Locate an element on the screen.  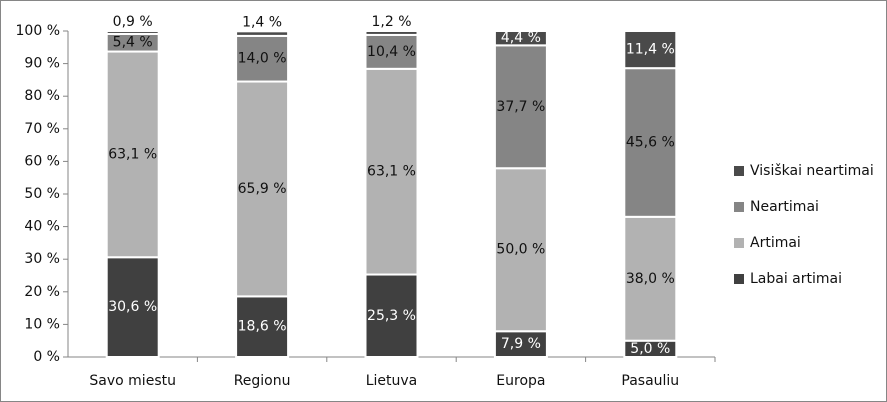
value-label: 11,4 % is located at coordinates (650, 50).